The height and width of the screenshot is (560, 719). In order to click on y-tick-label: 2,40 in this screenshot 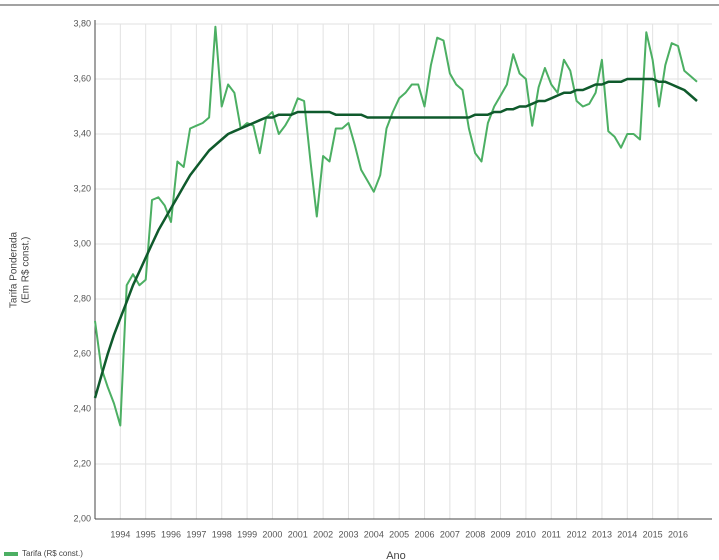, I will do `click(82, 408)`.